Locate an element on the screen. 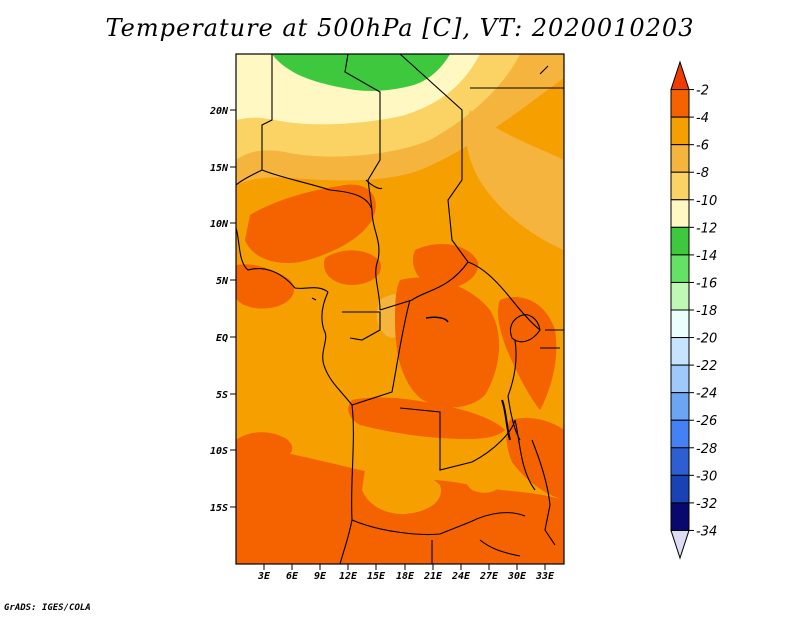 Image resolution: width=800 pixels, height=618 pixels. x-tick-label: 6E is located at coordinates (292, 576).